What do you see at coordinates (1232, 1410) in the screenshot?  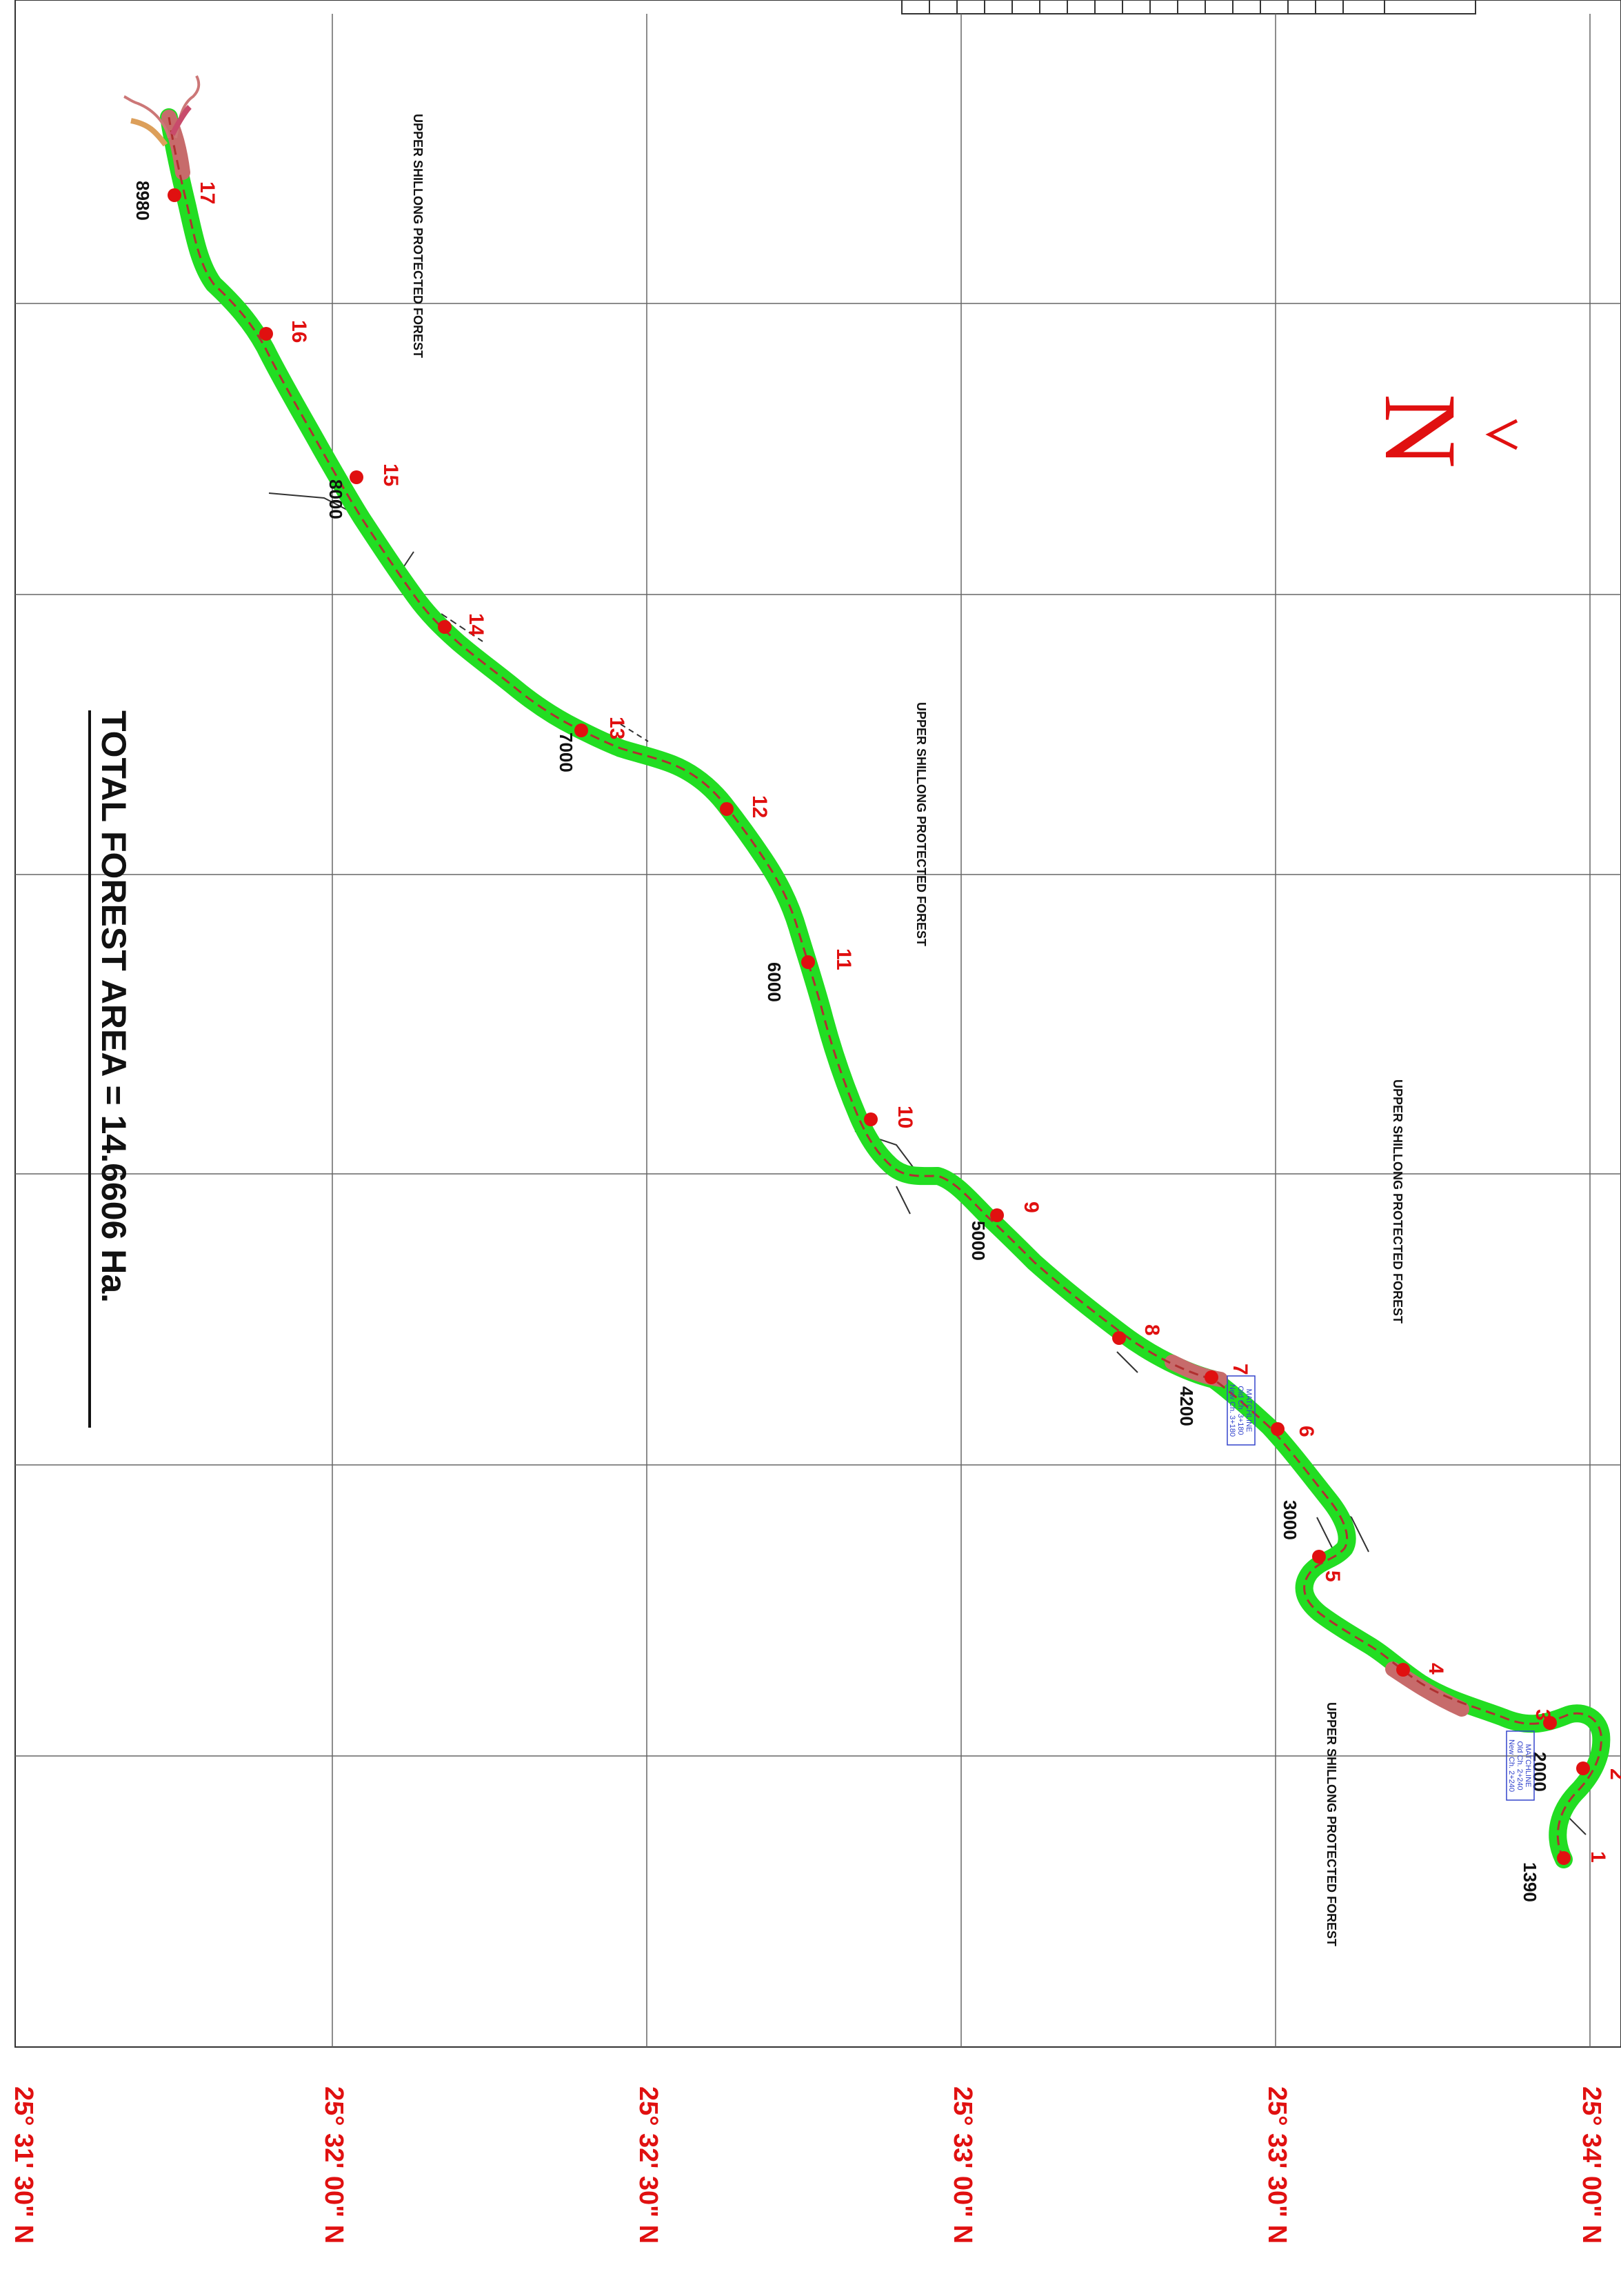 I see `matchline-1-new: New Ch. 3+180` at bounding box center [1232, 1410].